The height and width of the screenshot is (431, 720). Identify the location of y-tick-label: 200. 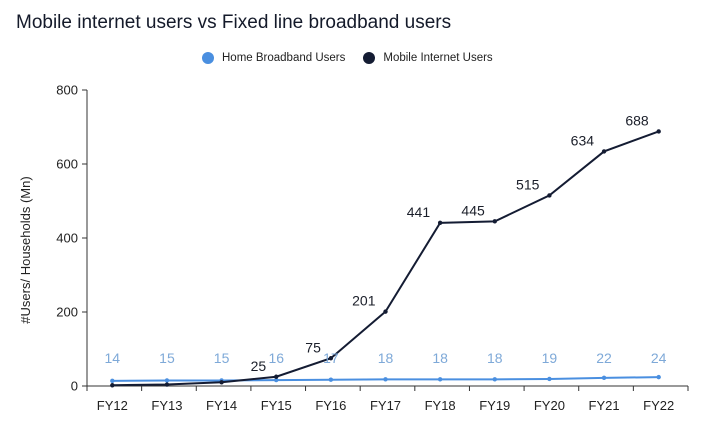
(67, 312).